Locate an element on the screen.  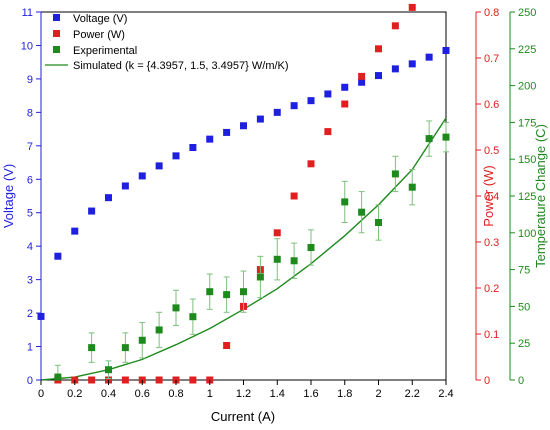
voltage-tick-label: 2 is located at coordinates (30, 314).